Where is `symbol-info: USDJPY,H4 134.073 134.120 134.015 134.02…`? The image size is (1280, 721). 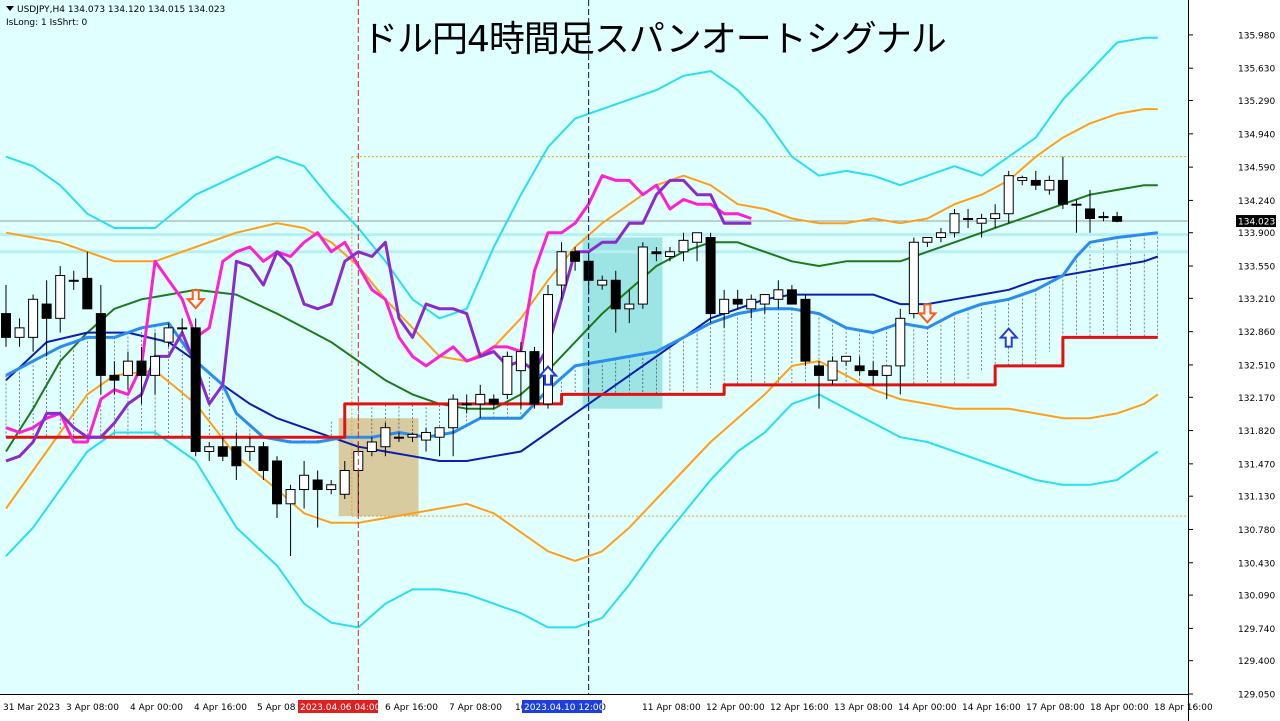
symbol-info: USDJPY,H4 134.073 134.120 134.015 134.02… is located at coordinates (115, 10).